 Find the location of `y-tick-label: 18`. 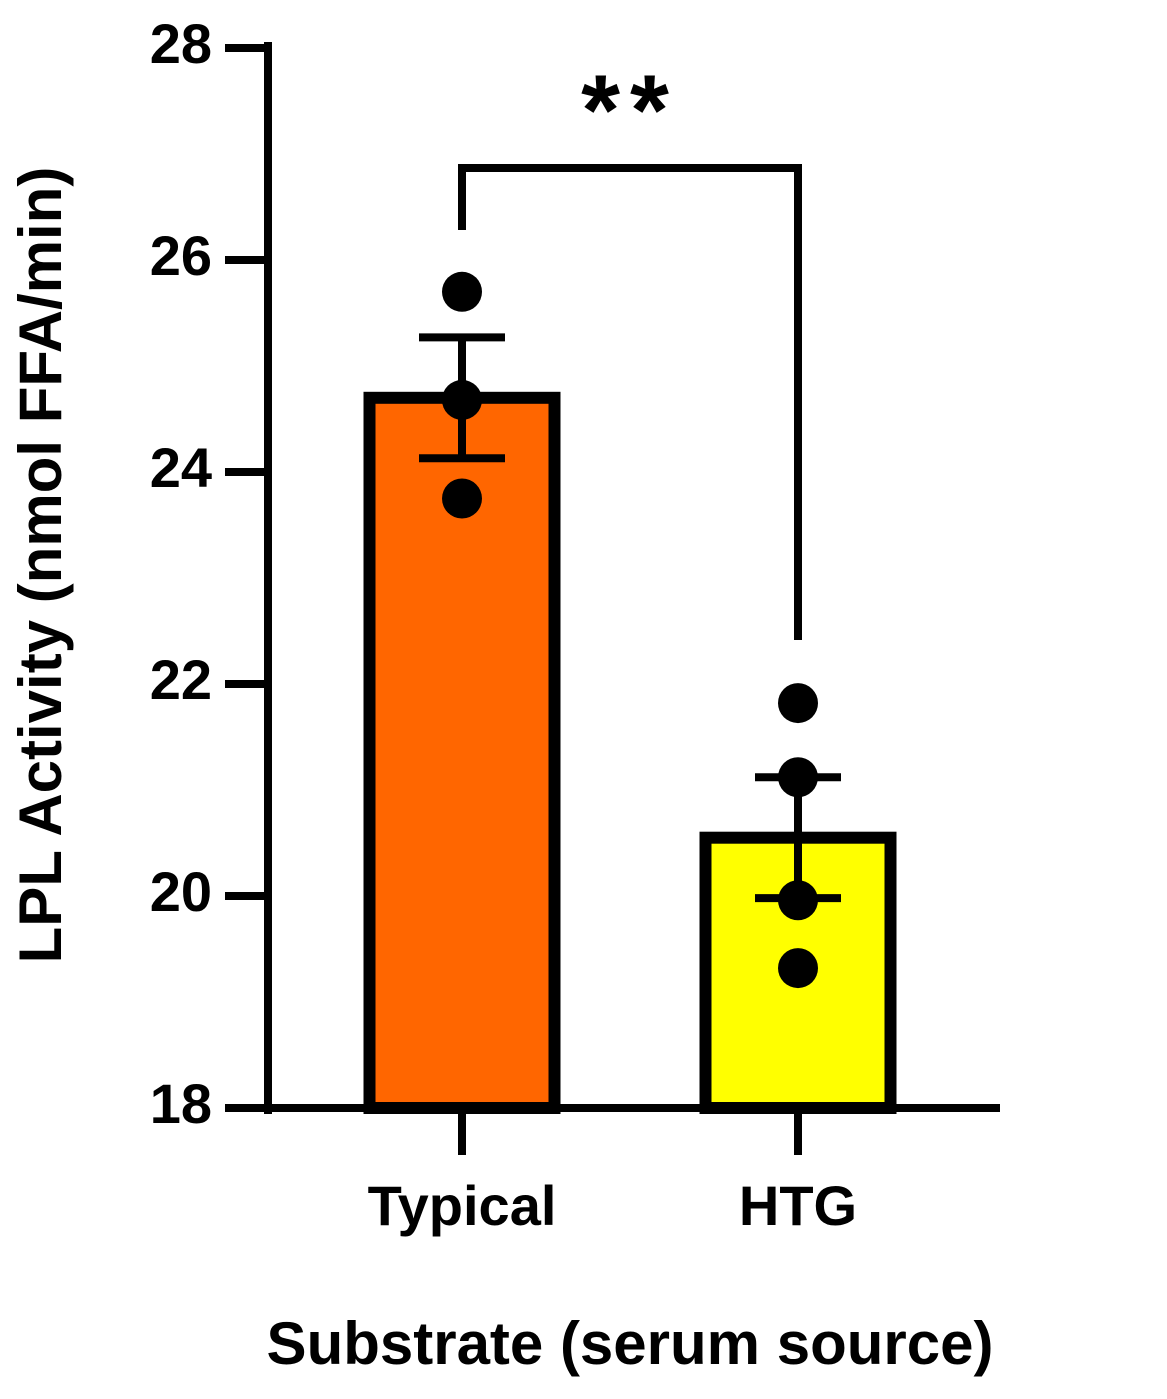

y-tick-label: 18 is located at coordinates (181, 1103).